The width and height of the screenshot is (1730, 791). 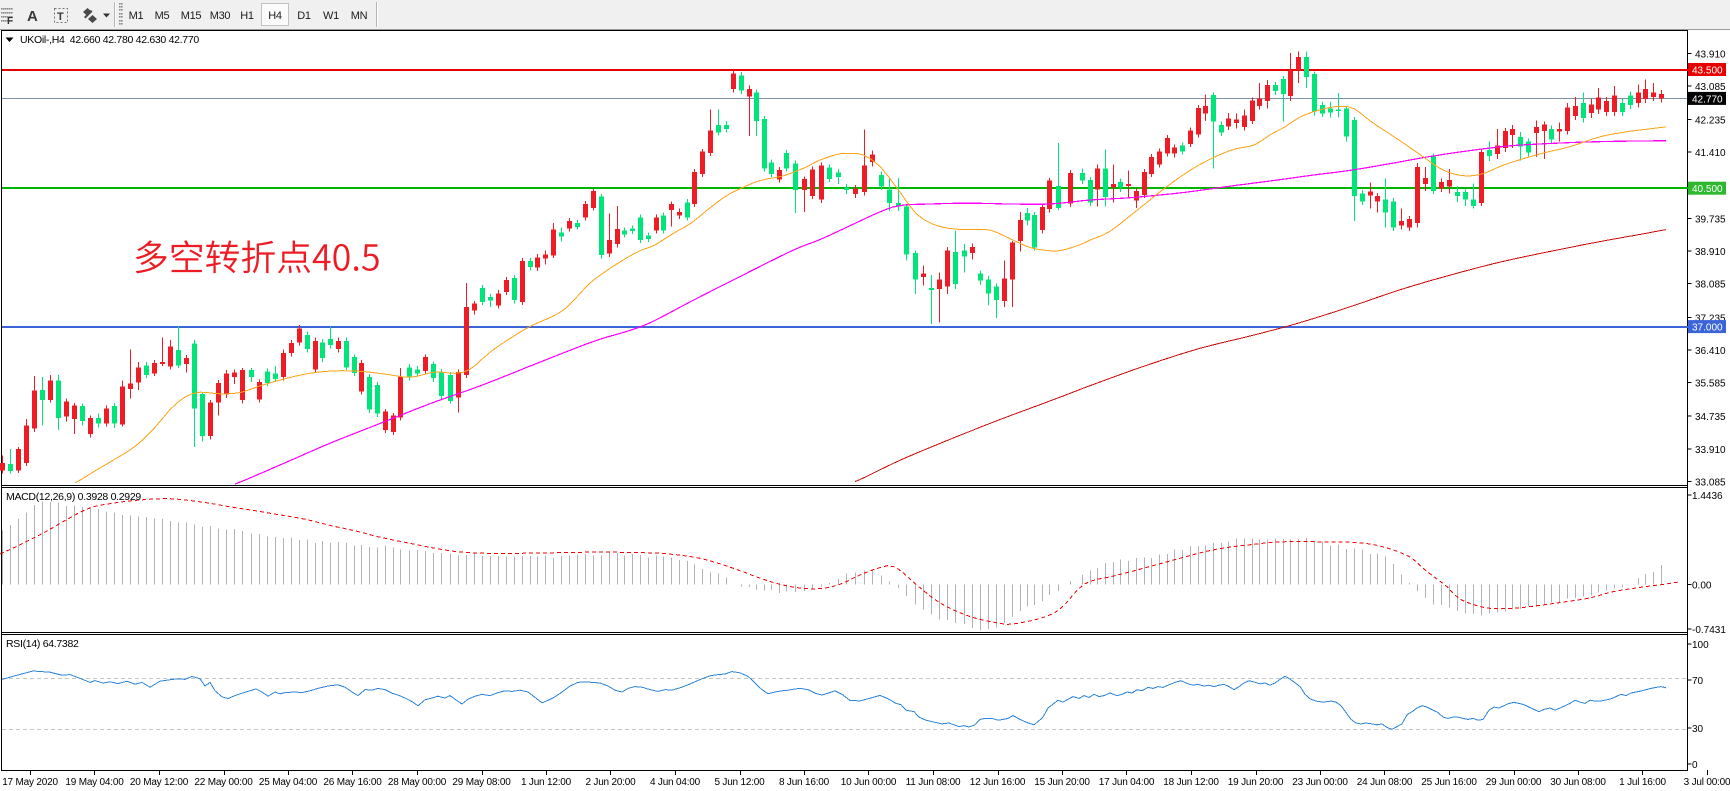 I want to click on svg-text: 10 Jun 00:00, so click(x=869, y=782).